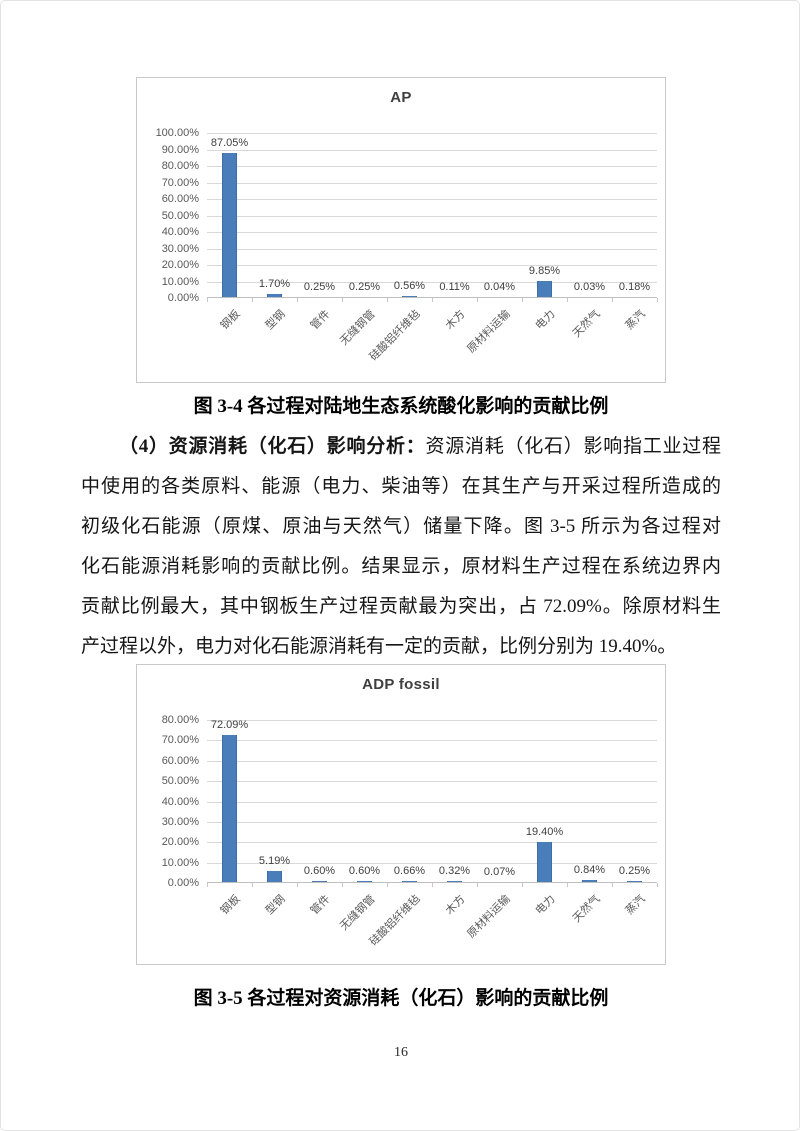  Describe the element at coordinates (409, 286) in the screenshot. I see `bar-value-label: 0.56%` at that location.